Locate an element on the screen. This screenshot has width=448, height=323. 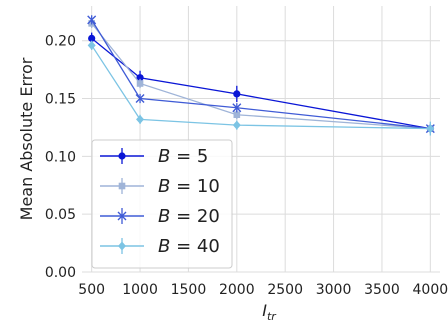
legend-entry: B = 5 is located at coordinates (154, 156).